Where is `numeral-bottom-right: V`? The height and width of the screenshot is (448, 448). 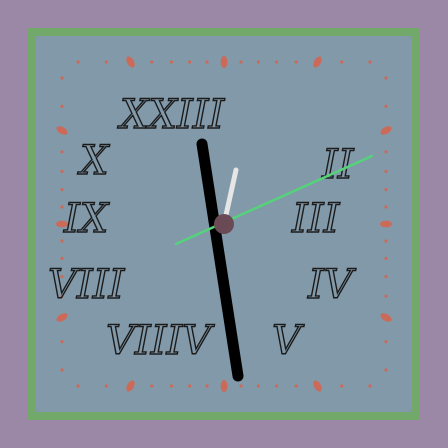
numeral-bottom-right: V is located at coordinates (288, 341).